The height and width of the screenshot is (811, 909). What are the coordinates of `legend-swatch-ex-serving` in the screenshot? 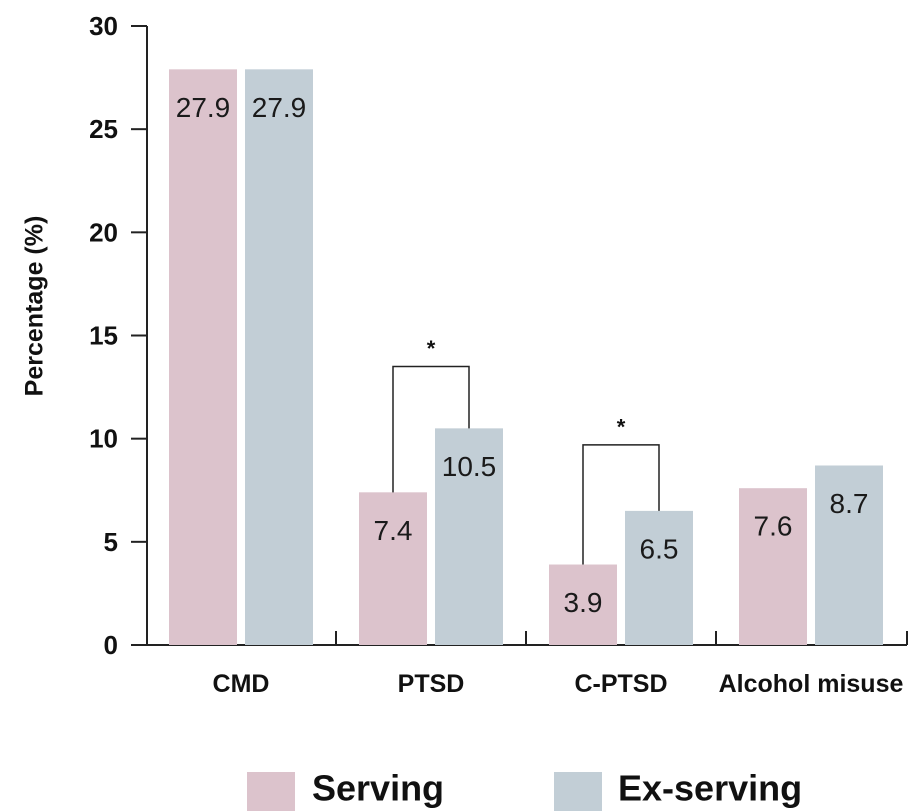 It's located at (578, 791).